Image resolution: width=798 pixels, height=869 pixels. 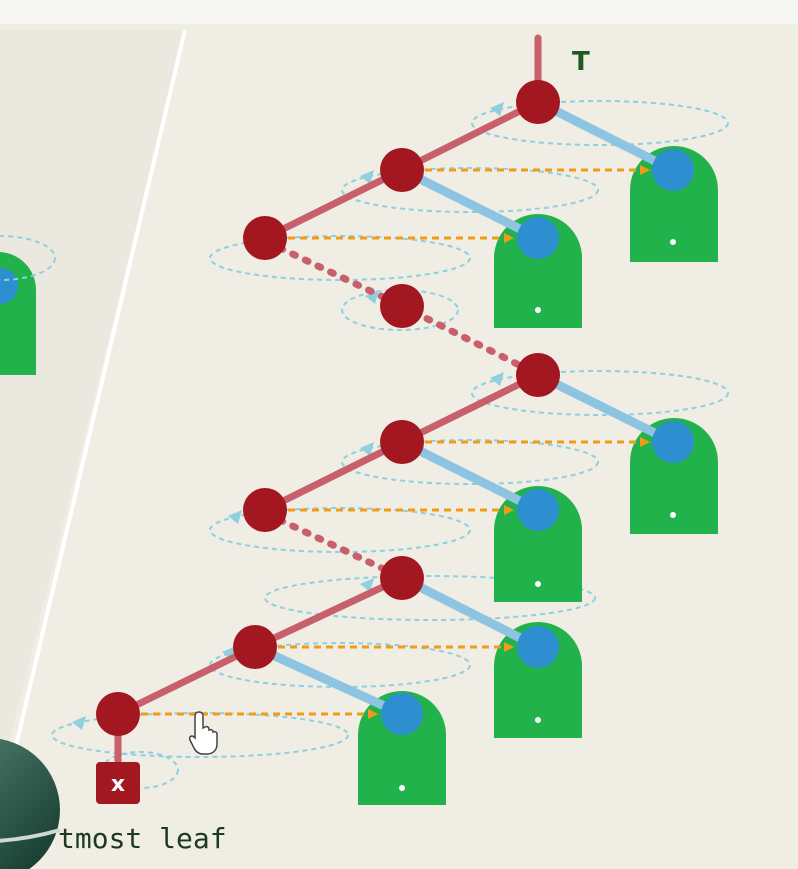 I want to click on logo-ball, so click(x=30, y=804).